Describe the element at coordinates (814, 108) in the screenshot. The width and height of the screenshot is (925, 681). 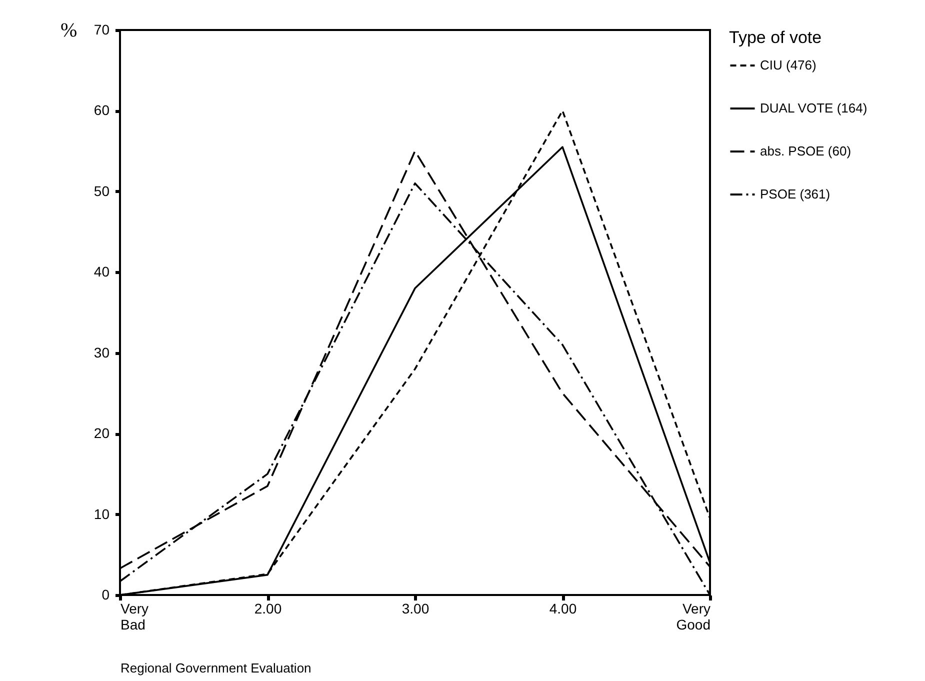
I see `legend-label: DUAL VOTE (164)` at that location.